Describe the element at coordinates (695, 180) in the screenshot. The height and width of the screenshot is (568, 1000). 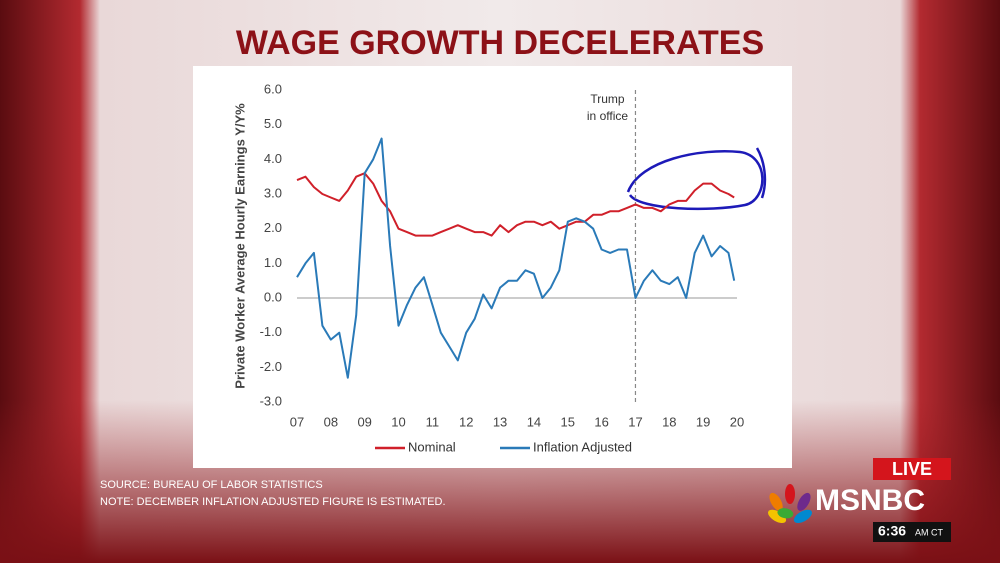
I see `hand-drawn-circle` at that location.